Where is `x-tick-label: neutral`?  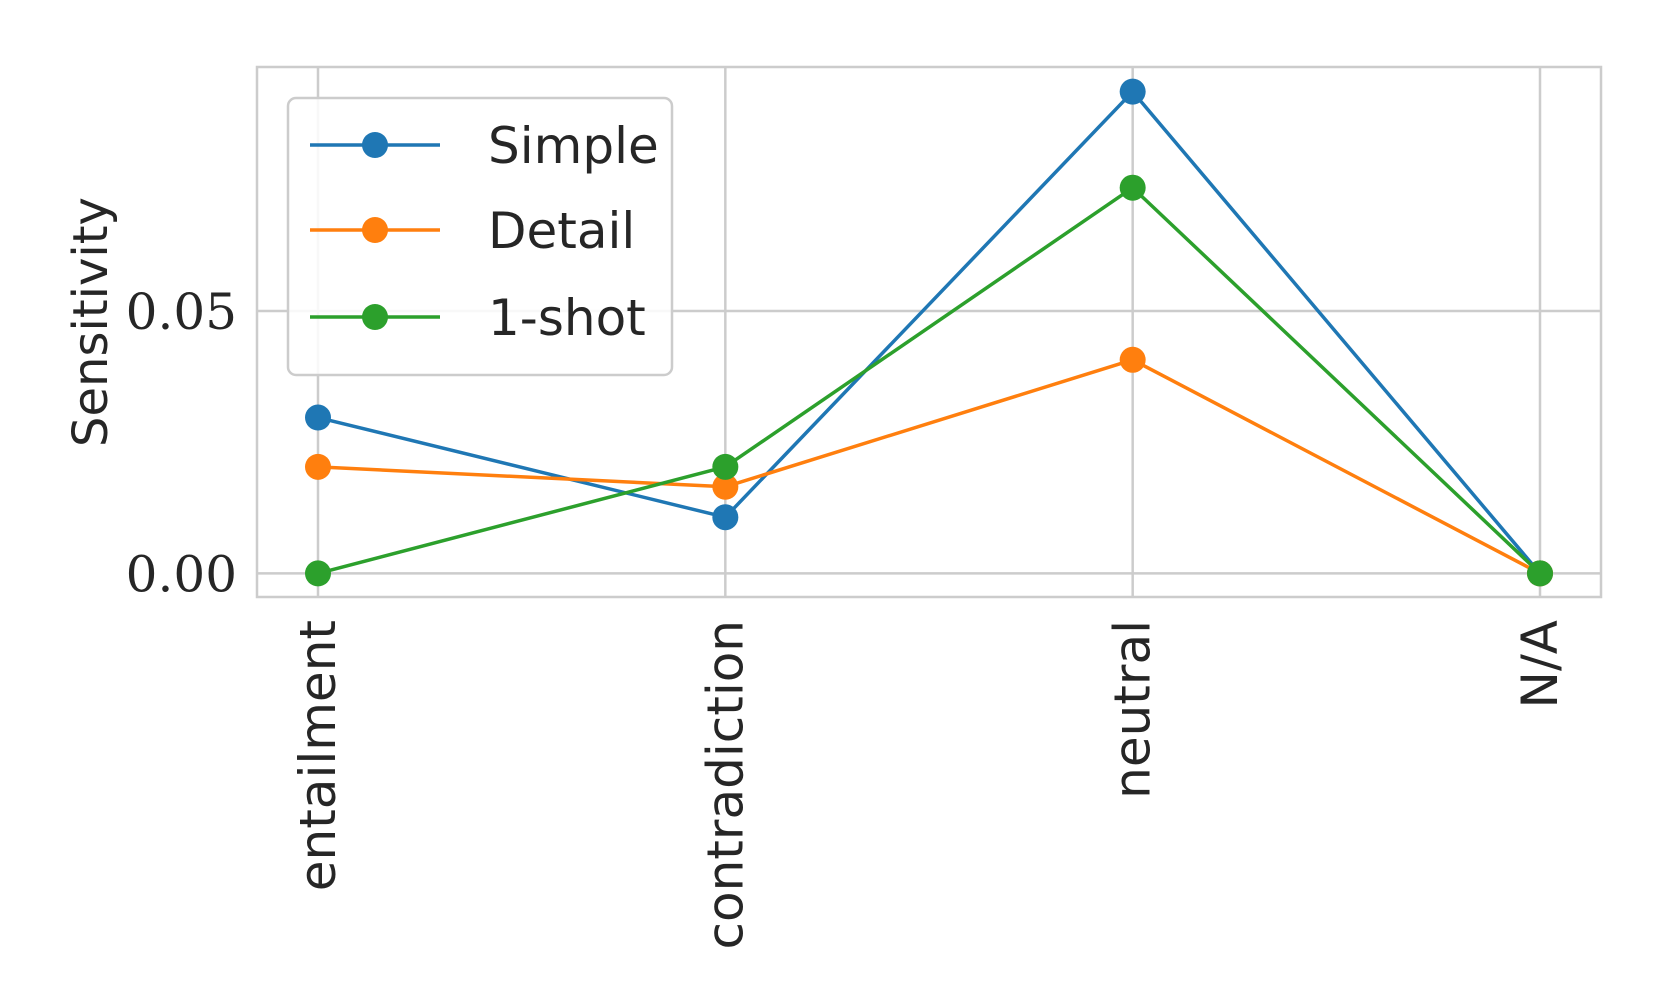 x-tick-label: neutral is located at coordinates (1133, 709).